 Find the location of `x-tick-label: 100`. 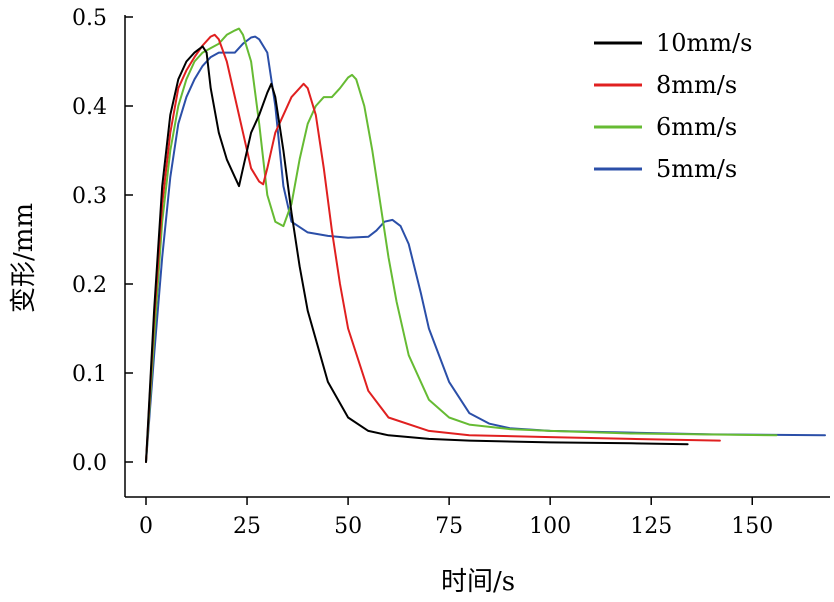

x-tick-label: 100 is located at coordinates (550, 526).